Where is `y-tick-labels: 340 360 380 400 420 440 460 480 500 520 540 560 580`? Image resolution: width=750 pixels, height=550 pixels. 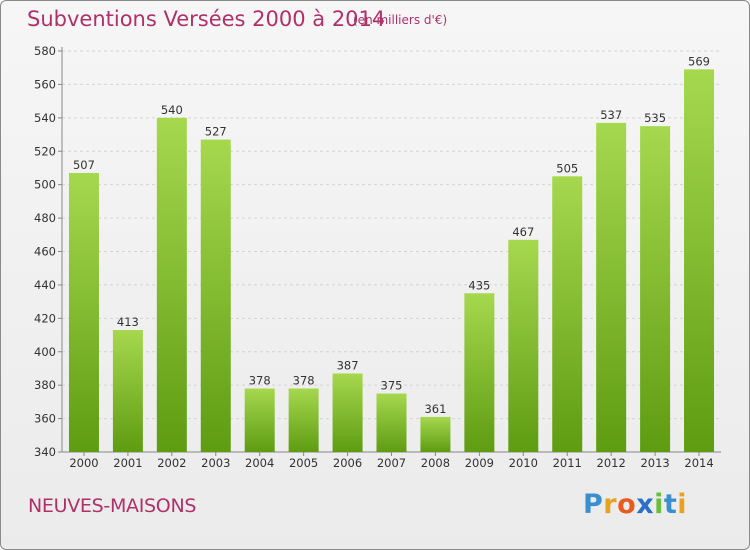
y-tick-labels: 340 360 380 400 420 440 460 480 500 520 540 560 580 is located at coordinates (45, 251).